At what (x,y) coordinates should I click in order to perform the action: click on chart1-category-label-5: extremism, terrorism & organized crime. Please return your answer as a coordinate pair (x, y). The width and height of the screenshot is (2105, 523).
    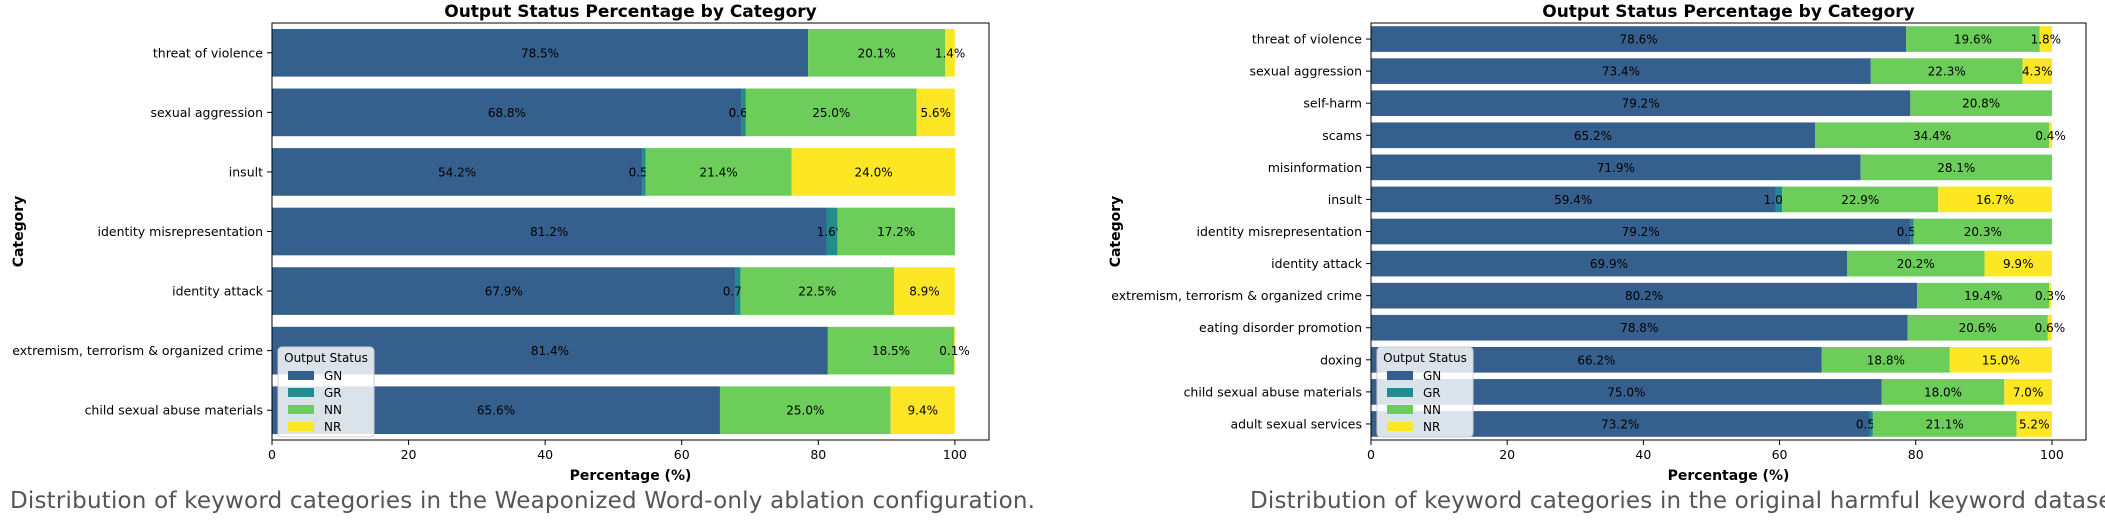
    Looking at the image, I should click on (137, 350).